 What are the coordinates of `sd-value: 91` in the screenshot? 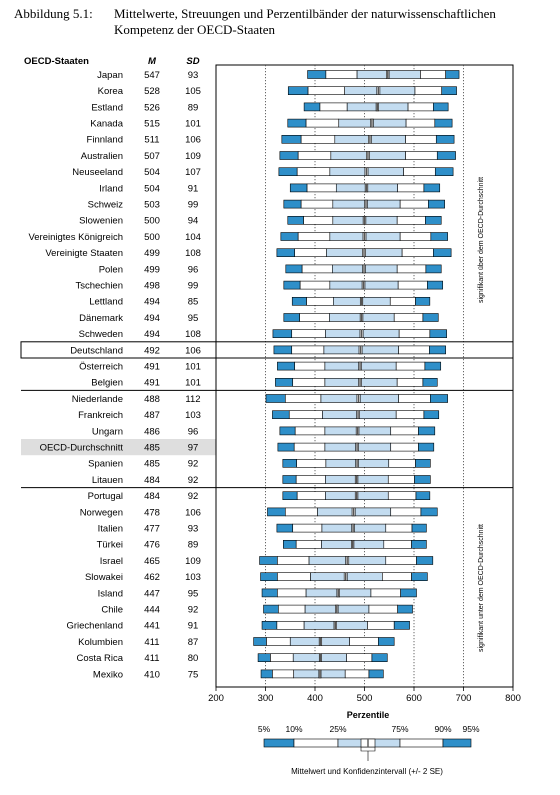 It's located at (193, 188).